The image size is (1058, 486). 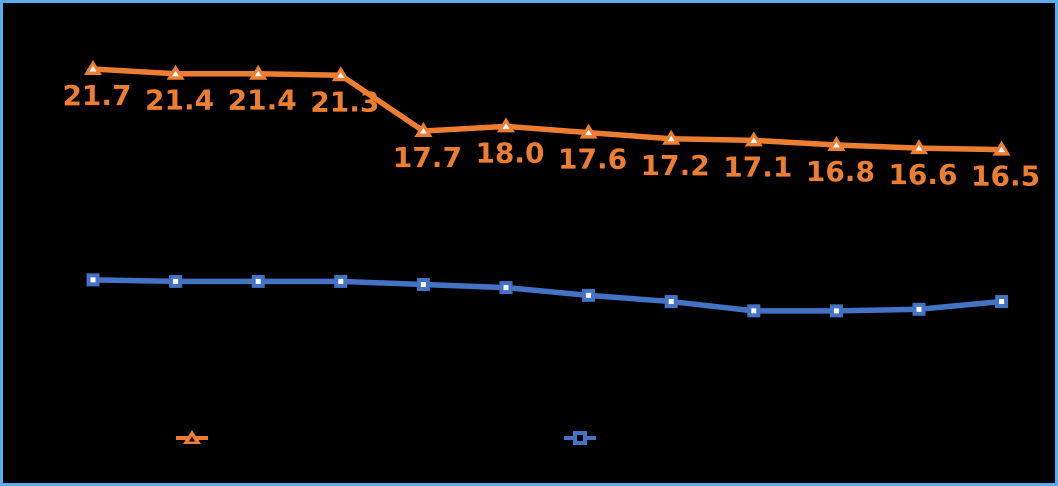 I want to click on upper-orange-series-data-label: 17.1, so click(x=757, y=166).